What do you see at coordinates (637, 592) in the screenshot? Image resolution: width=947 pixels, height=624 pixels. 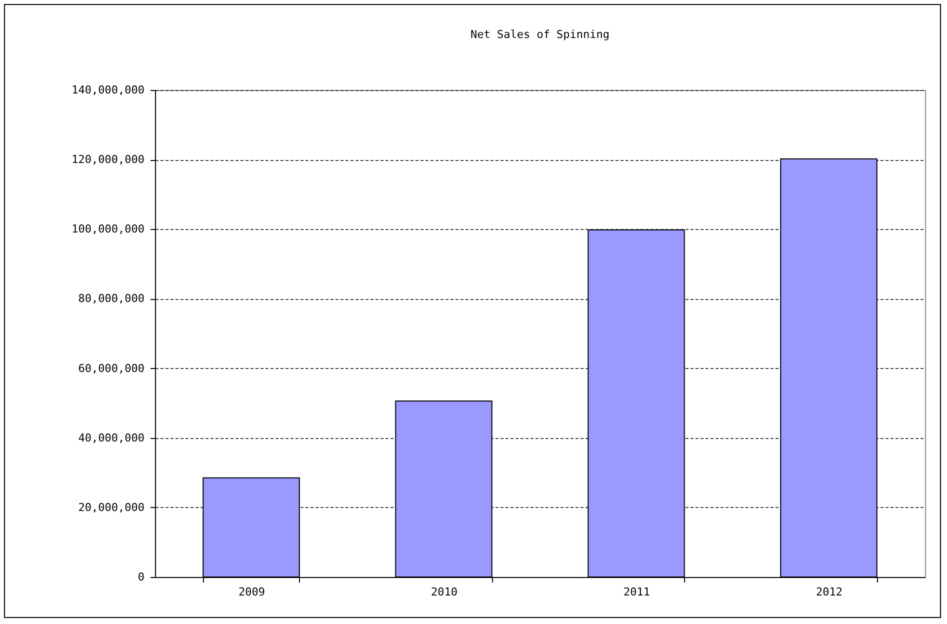 I see `x-tick-label: 2011` at bounding box center [637, 592].